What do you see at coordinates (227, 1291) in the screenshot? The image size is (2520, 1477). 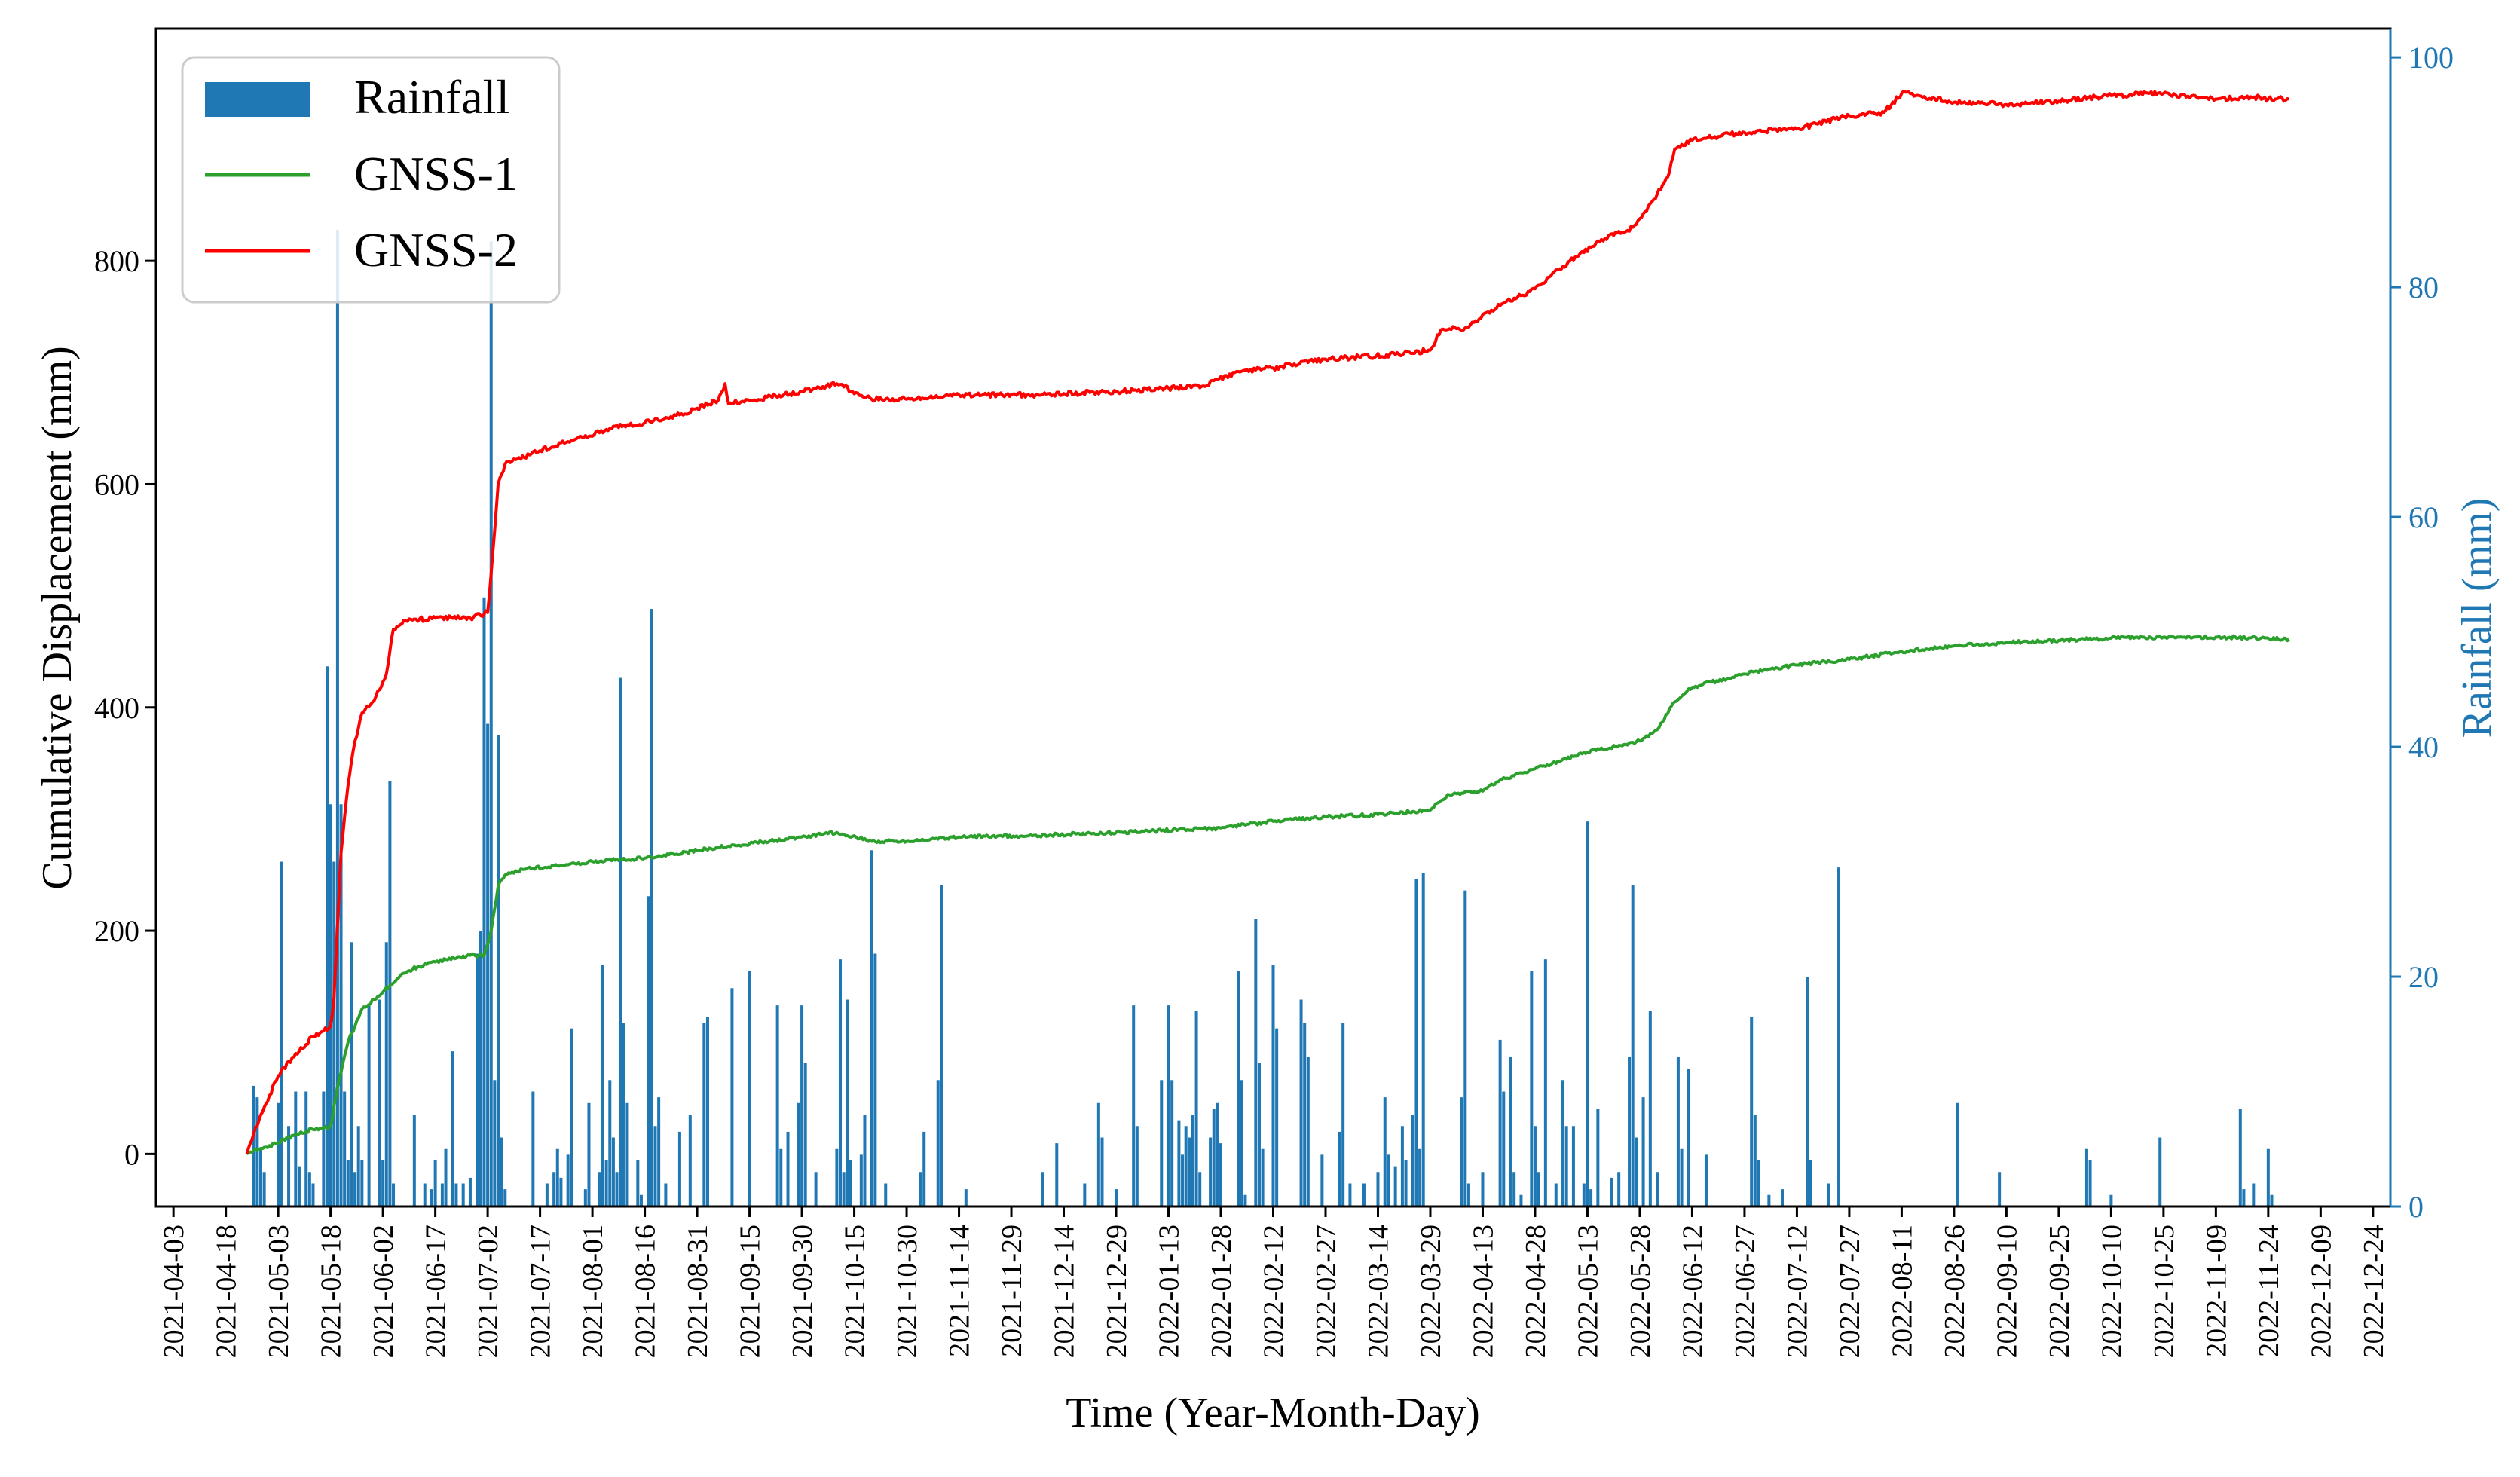 I see `x-tick-label: 2021-04-18` at bounding box center [227, 1291].